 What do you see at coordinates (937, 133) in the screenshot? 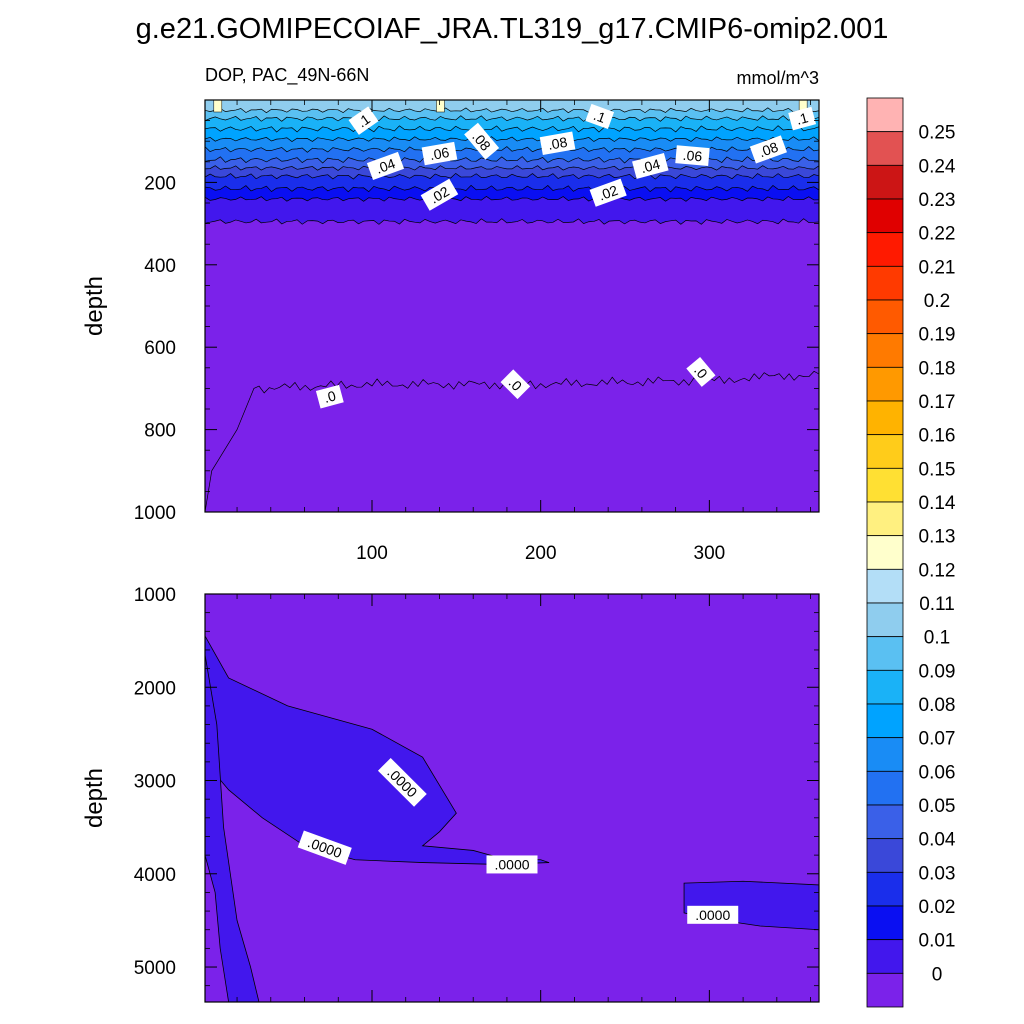
I see `colorbar-label: 0.25` at bounding box center [937, 133].